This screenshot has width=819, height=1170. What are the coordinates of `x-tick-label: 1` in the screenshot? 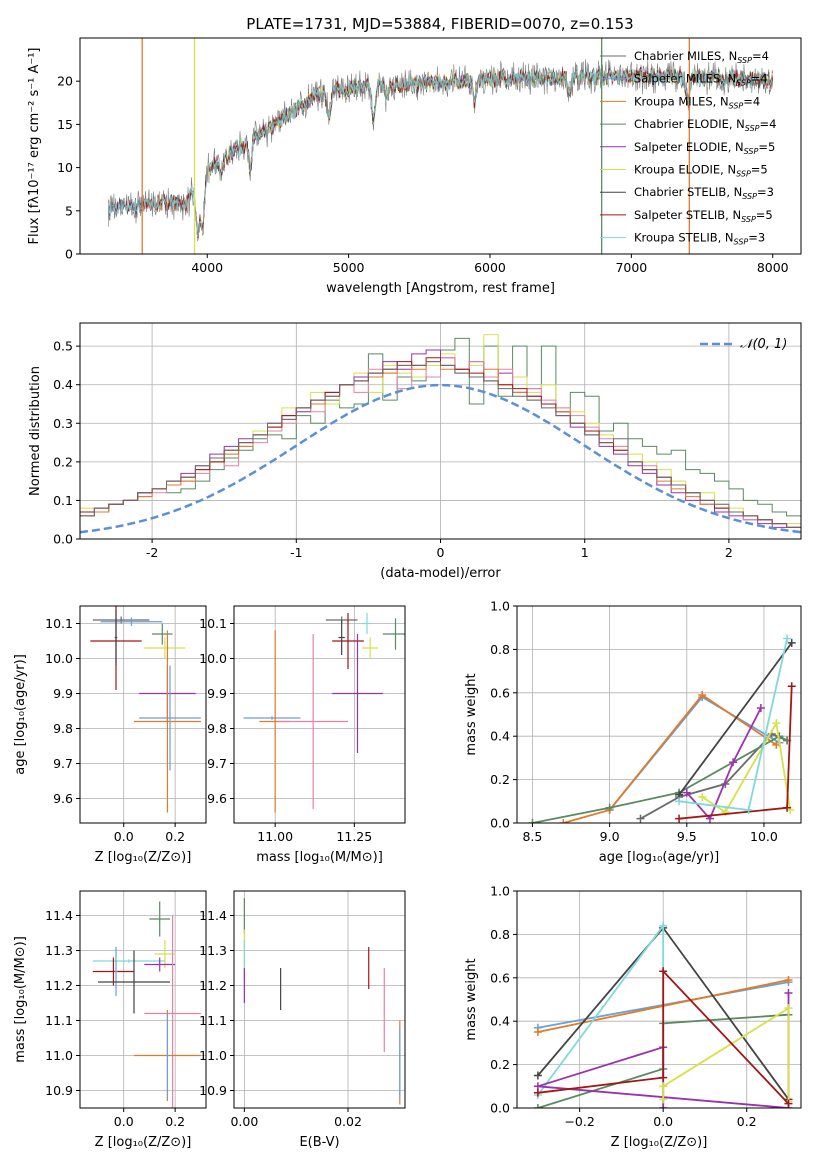 It's located at (585, 552).